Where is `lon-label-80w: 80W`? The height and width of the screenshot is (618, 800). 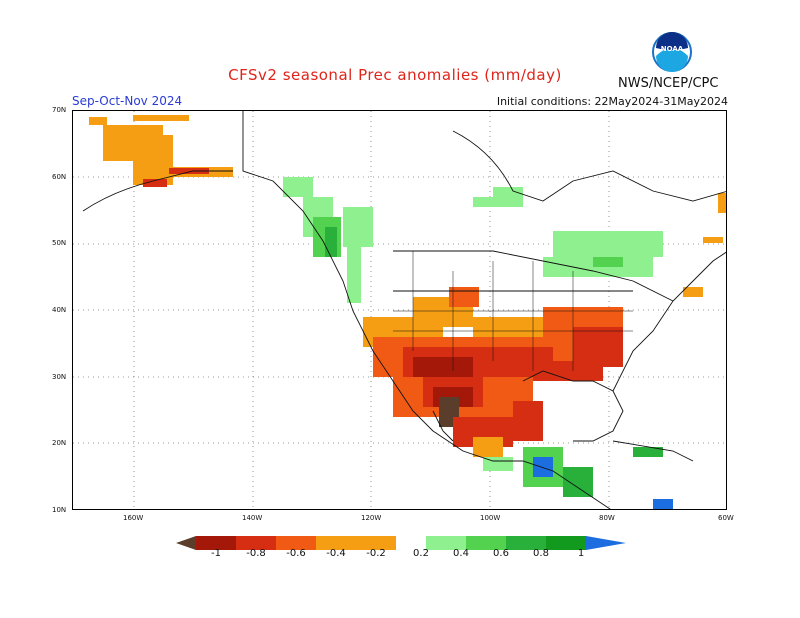 lon-label-80w: 80W is located at coordinates (607, 518).